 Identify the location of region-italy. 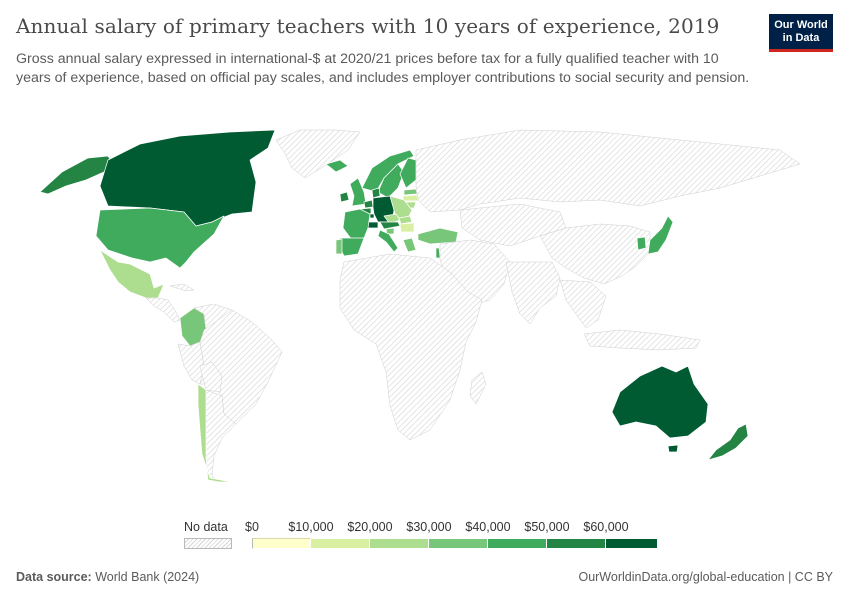
(388, 241).